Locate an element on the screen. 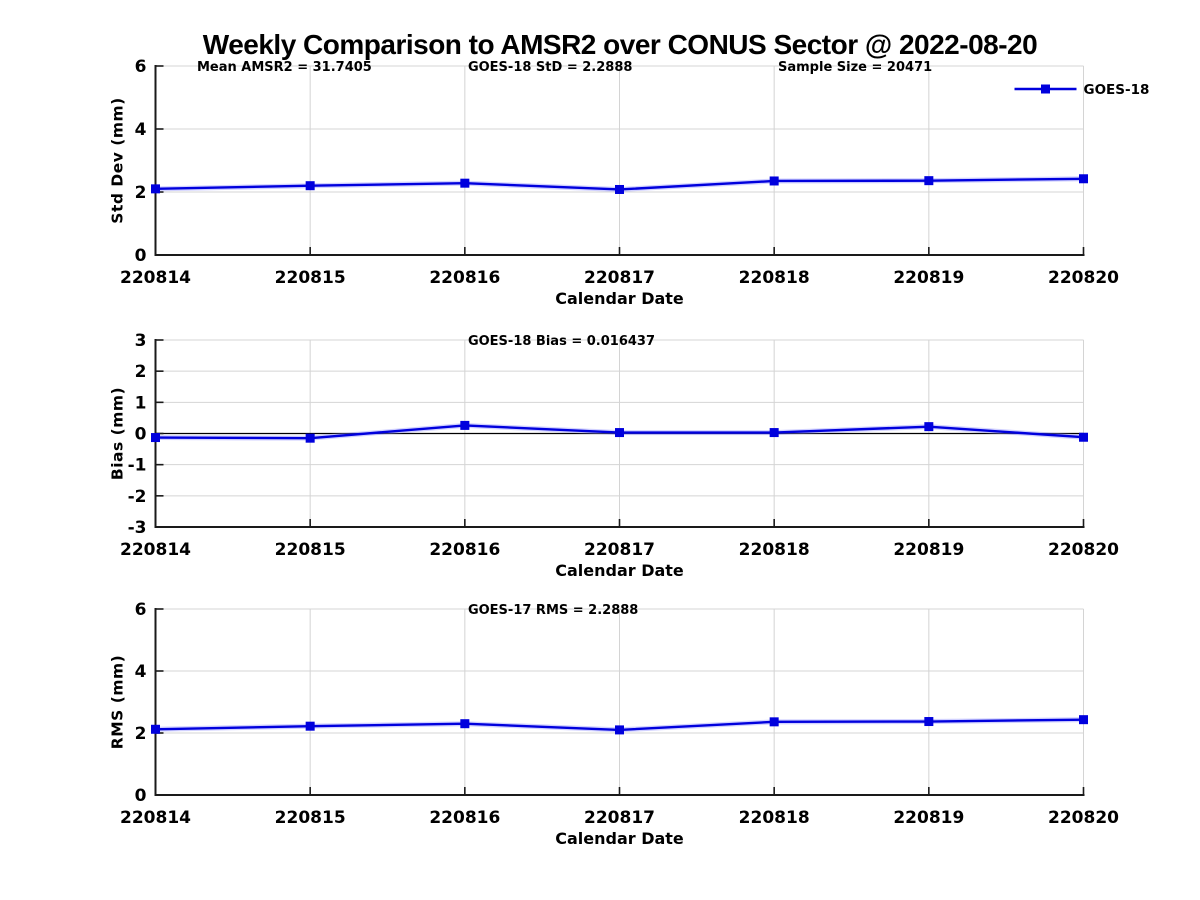  y-tick-label: -2 is located at coordinates (137, 497).